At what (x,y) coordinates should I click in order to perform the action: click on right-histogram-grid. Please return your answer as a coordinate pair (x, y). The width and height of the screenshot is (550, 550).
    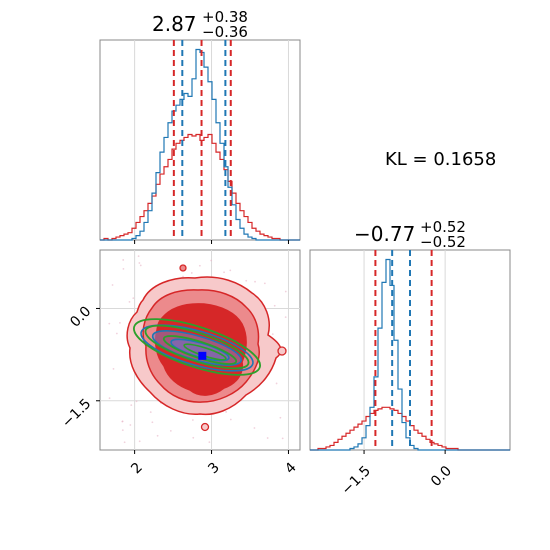
    Looking at the image, I should click on (404, 350).